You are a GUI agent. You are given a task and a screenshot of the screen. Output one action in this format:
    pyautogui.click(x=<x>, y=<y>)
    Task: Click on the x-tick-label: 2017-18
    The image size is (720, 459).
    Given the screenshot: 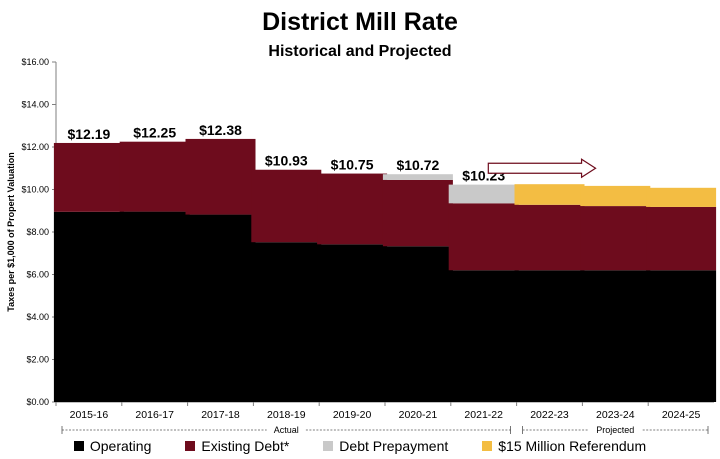 What is the action you would take?
    pyautogui.click(x=220, y=415)
    